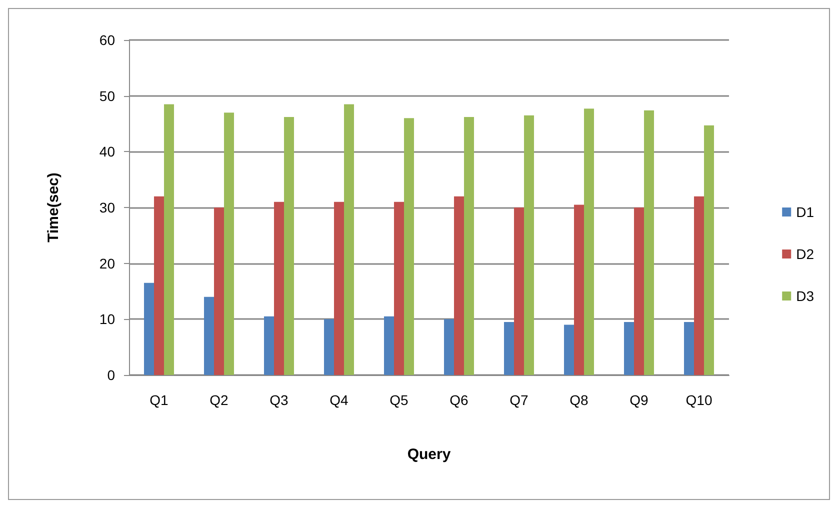 The height and width of the screenshot is (510, 840). Describe the element at coordinates (159, 400) in the screenshot. I see `x-tick-label: Q1` at that location.